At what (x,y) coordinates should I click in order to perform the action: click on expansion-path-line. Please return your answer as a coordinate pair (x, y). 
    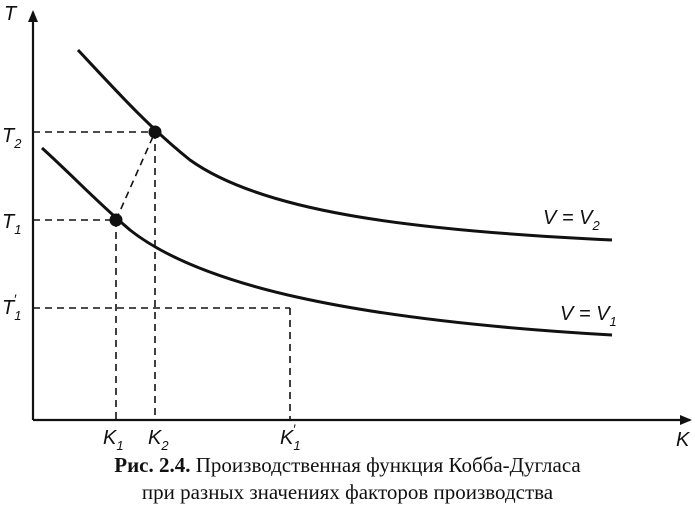
    Looking at the image, I should click on (135, 176).